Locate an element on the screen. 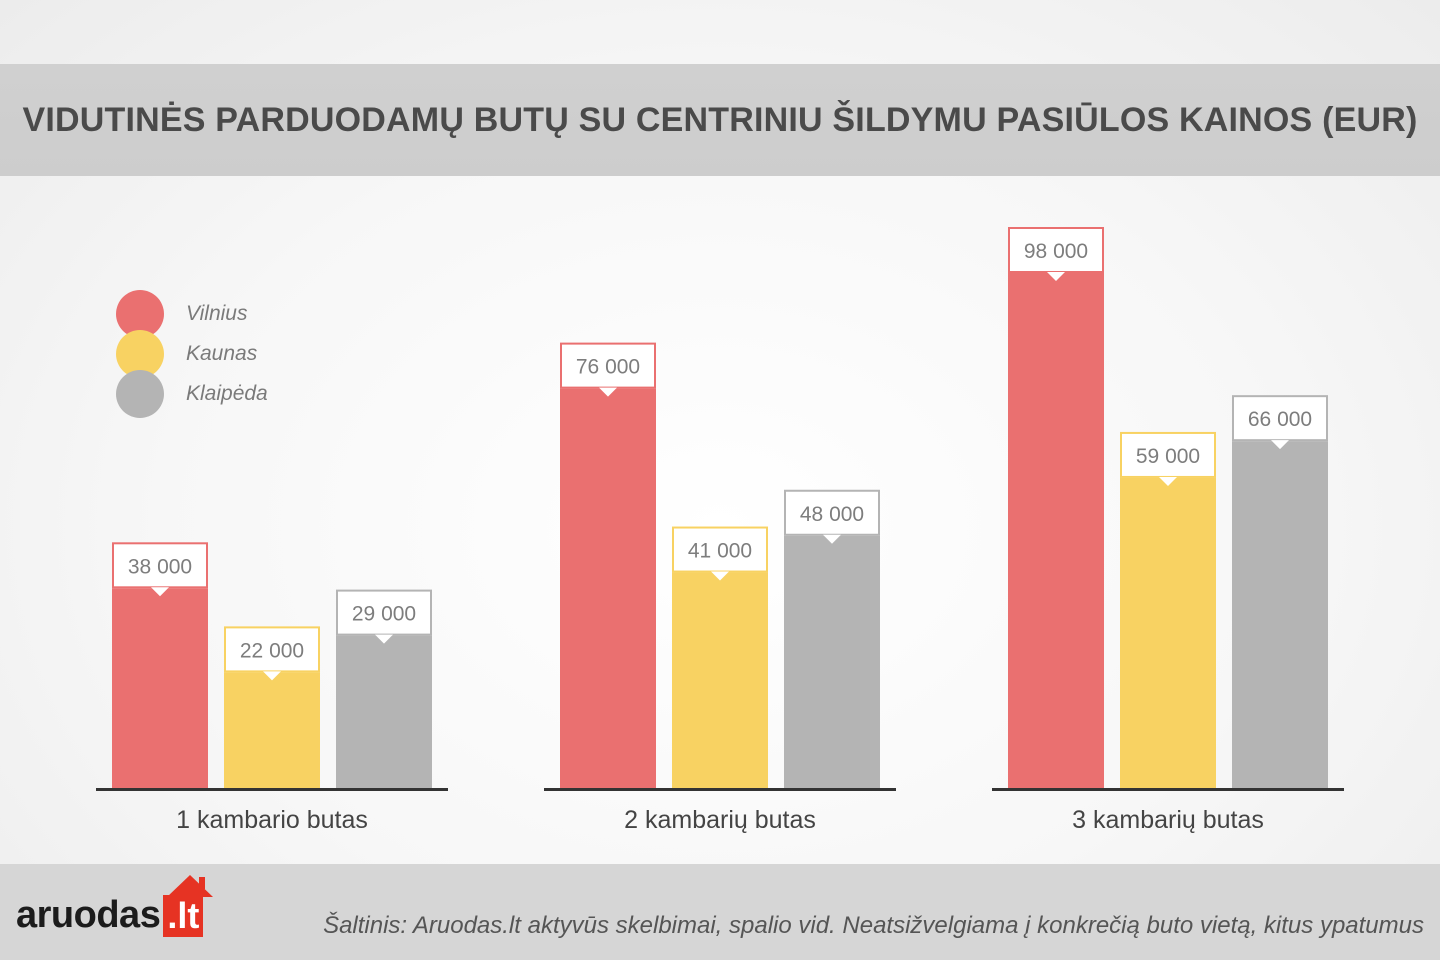 This screenshot has width=1440, height=960. data-label: 59 000 is located at coordinates (1168, 456).